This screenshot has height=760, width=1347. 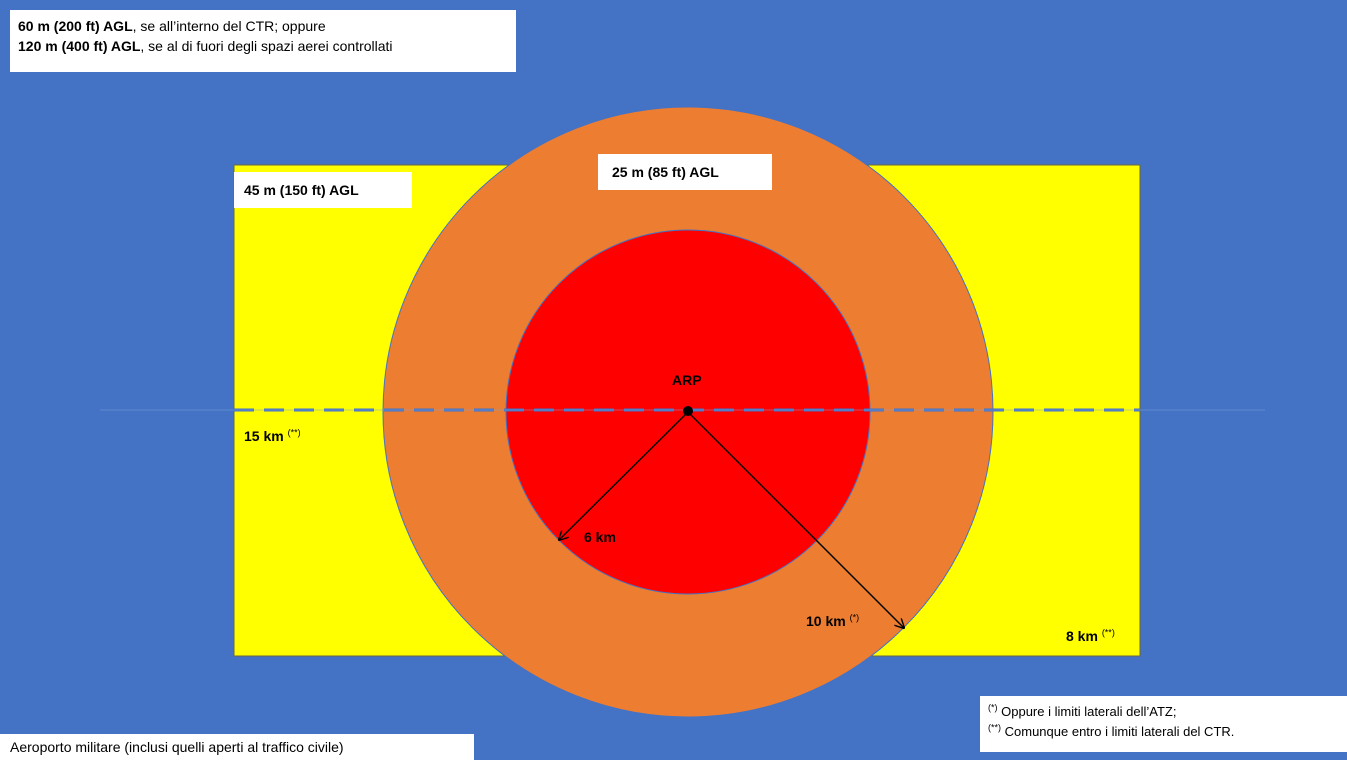 I want to click on radius-arrow-6km, so click(x=624, y=475).